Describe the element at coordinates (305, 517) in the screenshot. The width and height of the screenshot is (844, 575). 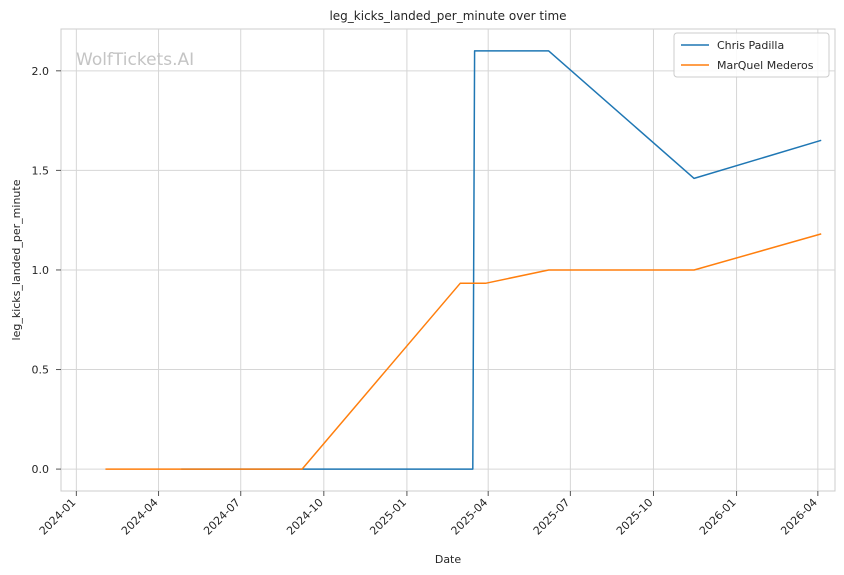
I see `x-tick-label: 2024-10` at that location.